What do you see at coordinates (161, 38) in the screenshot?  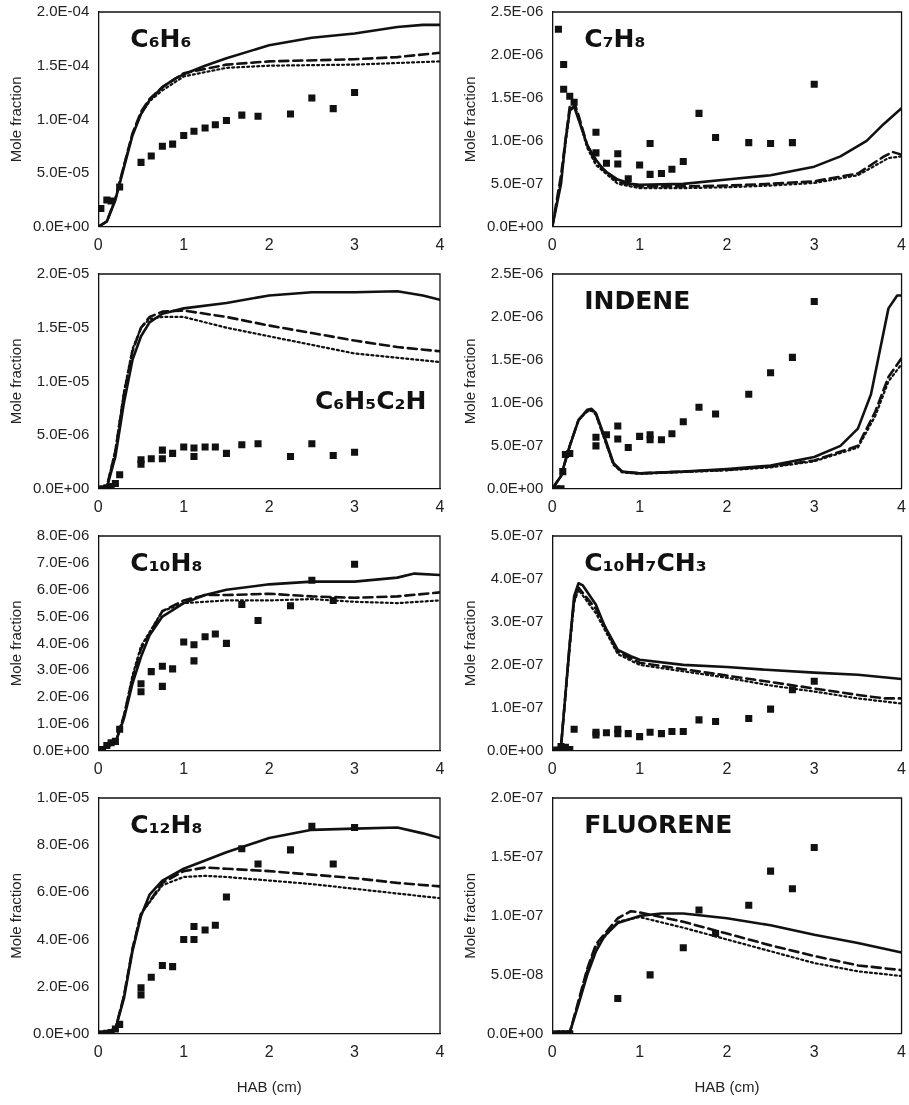 I see `text: C₆H₆` at bounding box center [161, 38].